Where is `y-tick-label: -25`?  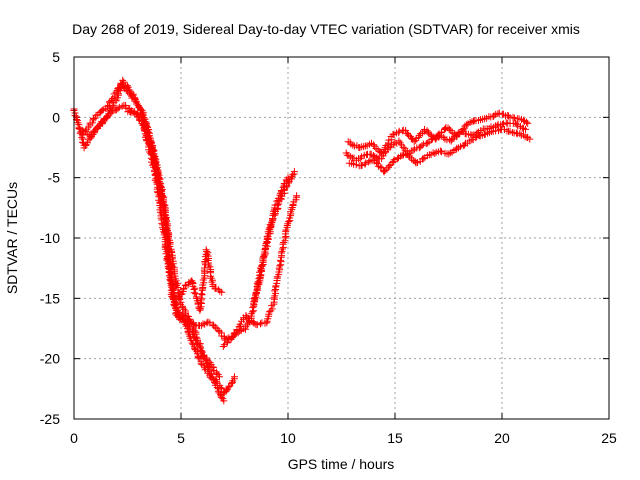 y-tick-label: -25 is located at coordinates (50, 419).